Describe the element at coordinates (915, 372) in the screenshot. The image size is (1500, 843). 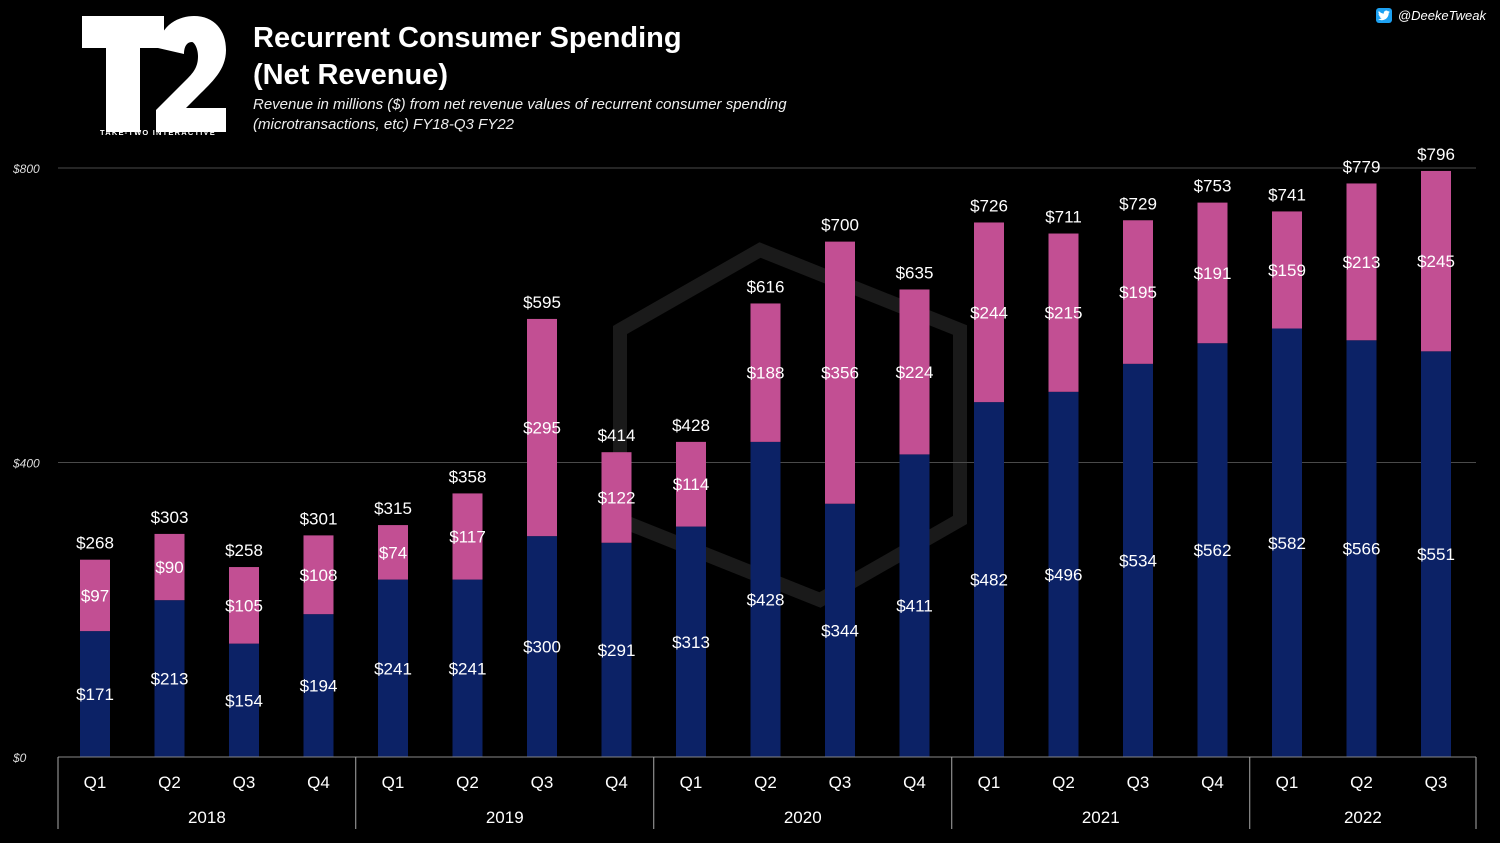
I see `top-value-label: $224` at that location.